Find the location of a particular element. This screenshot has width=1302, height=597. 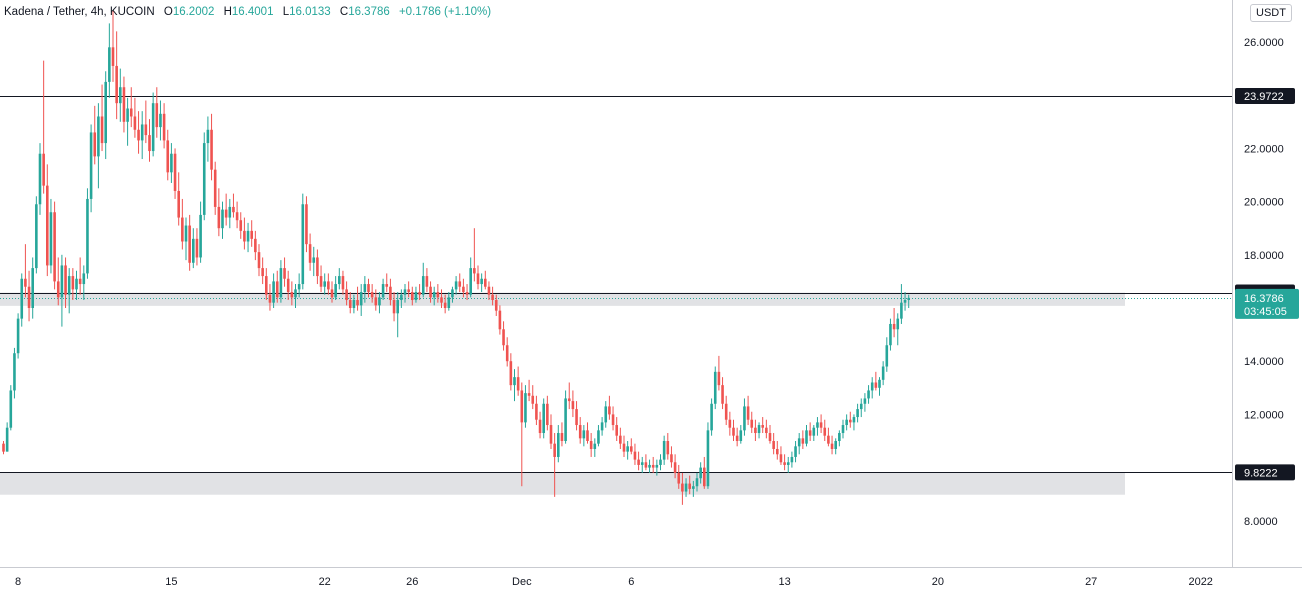

y-tick-label: 18.0000 is located at coordinates (1264, 256).